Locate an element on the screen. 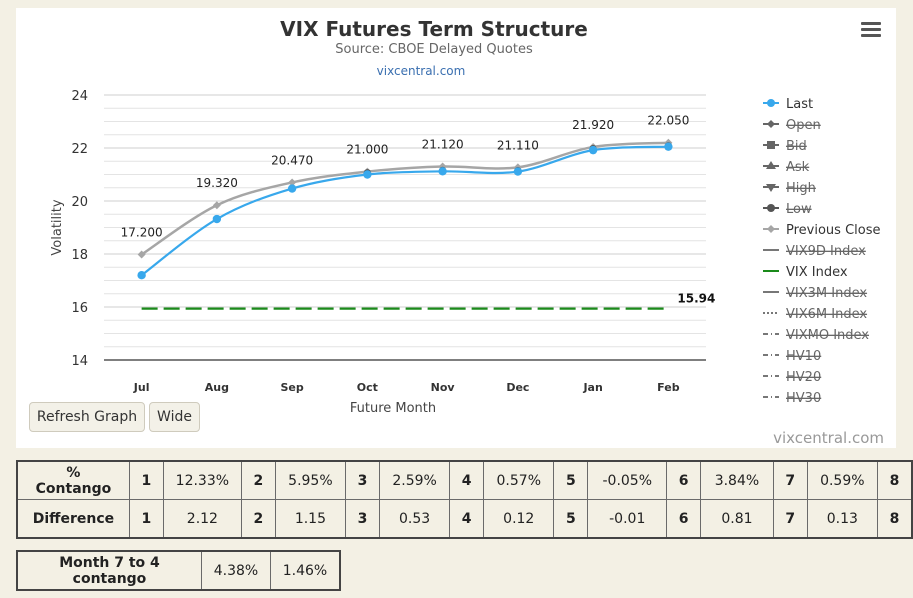  legend-item-8: VIX Index is located at coordinates (817, 272).